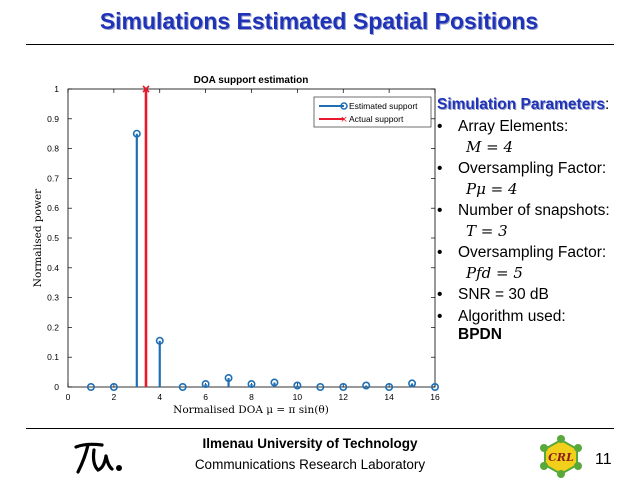 This screenshot has width=638, height=478. I want to click on footer-university: Ilmenau University of Technology, so click(310, 443).